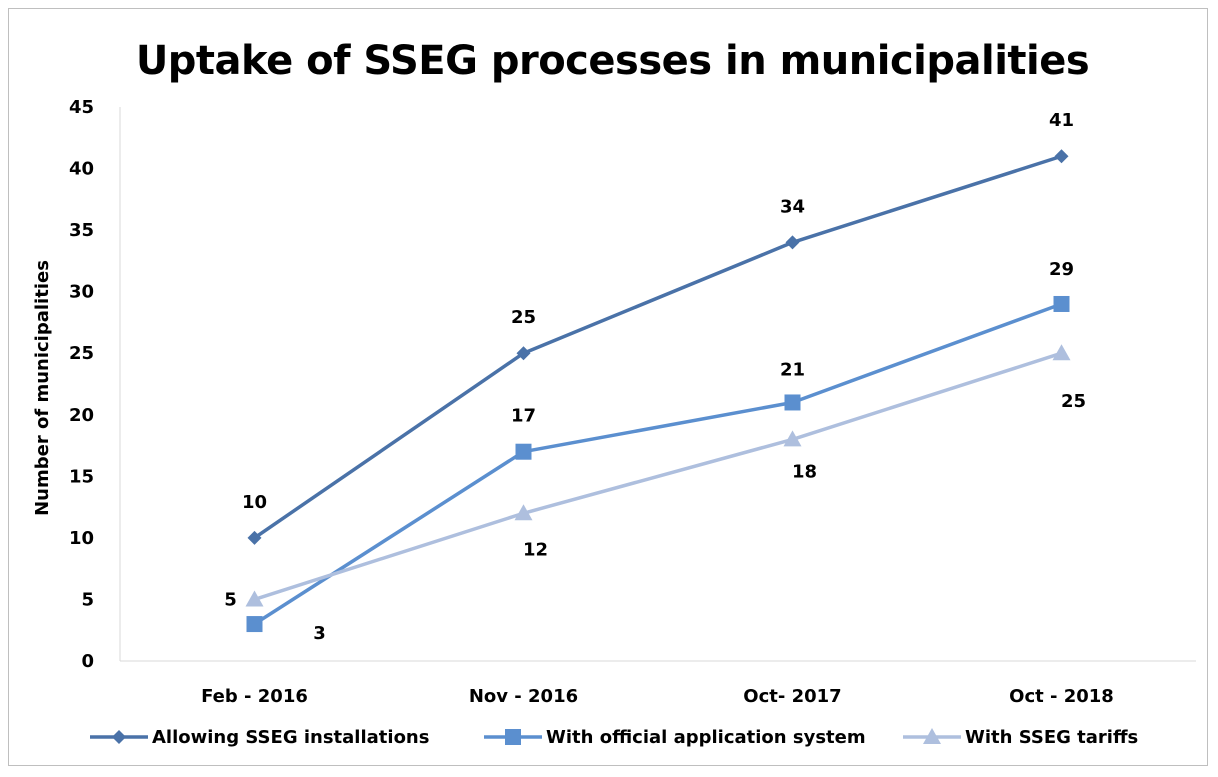 This screenshot has height=777, width=1218. What do you see at coordinates (523, 416) in the screenshot?
I see `data-label: 17` at bounding box center [523, 416].